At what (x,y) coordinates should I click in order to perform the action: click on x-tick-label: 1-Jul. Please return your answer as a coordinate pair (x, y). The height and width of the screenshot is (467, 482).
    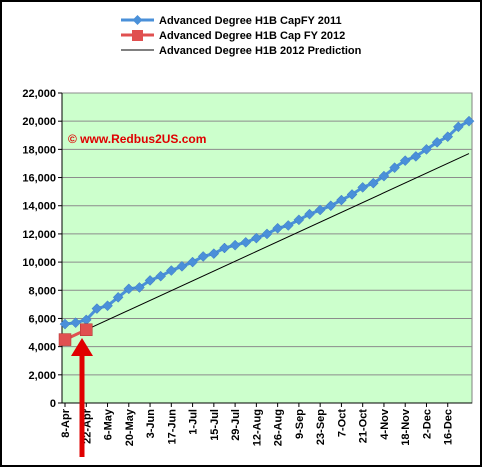
    Looking at the image, I should click on (194, 422).